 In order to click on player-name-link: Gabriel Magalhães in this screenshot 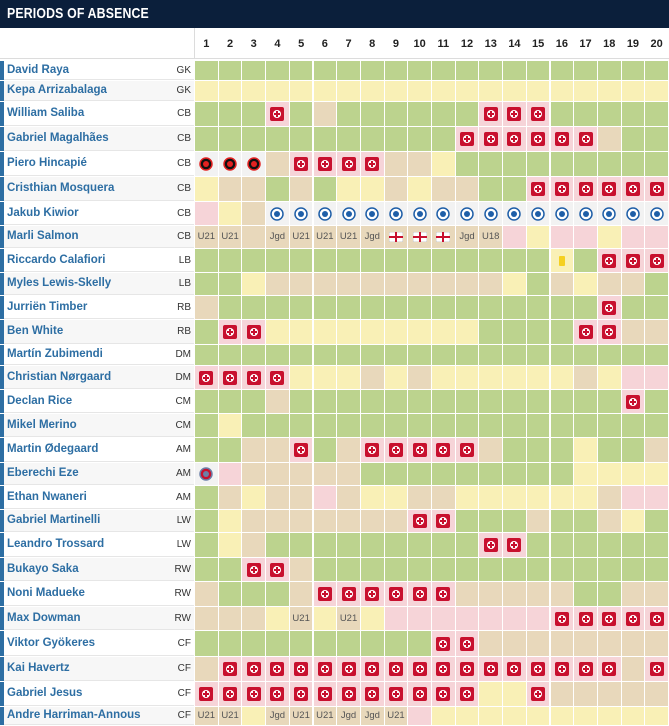, I will do `click(58, 138)`.